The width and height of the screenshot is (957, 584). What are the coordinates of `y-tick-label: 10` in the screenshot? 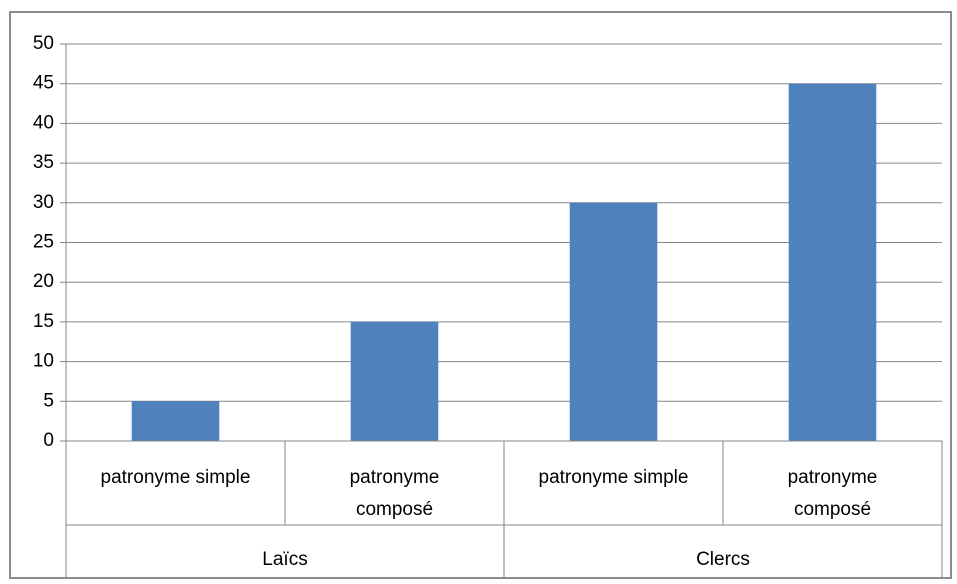 It's located at (43, 361).